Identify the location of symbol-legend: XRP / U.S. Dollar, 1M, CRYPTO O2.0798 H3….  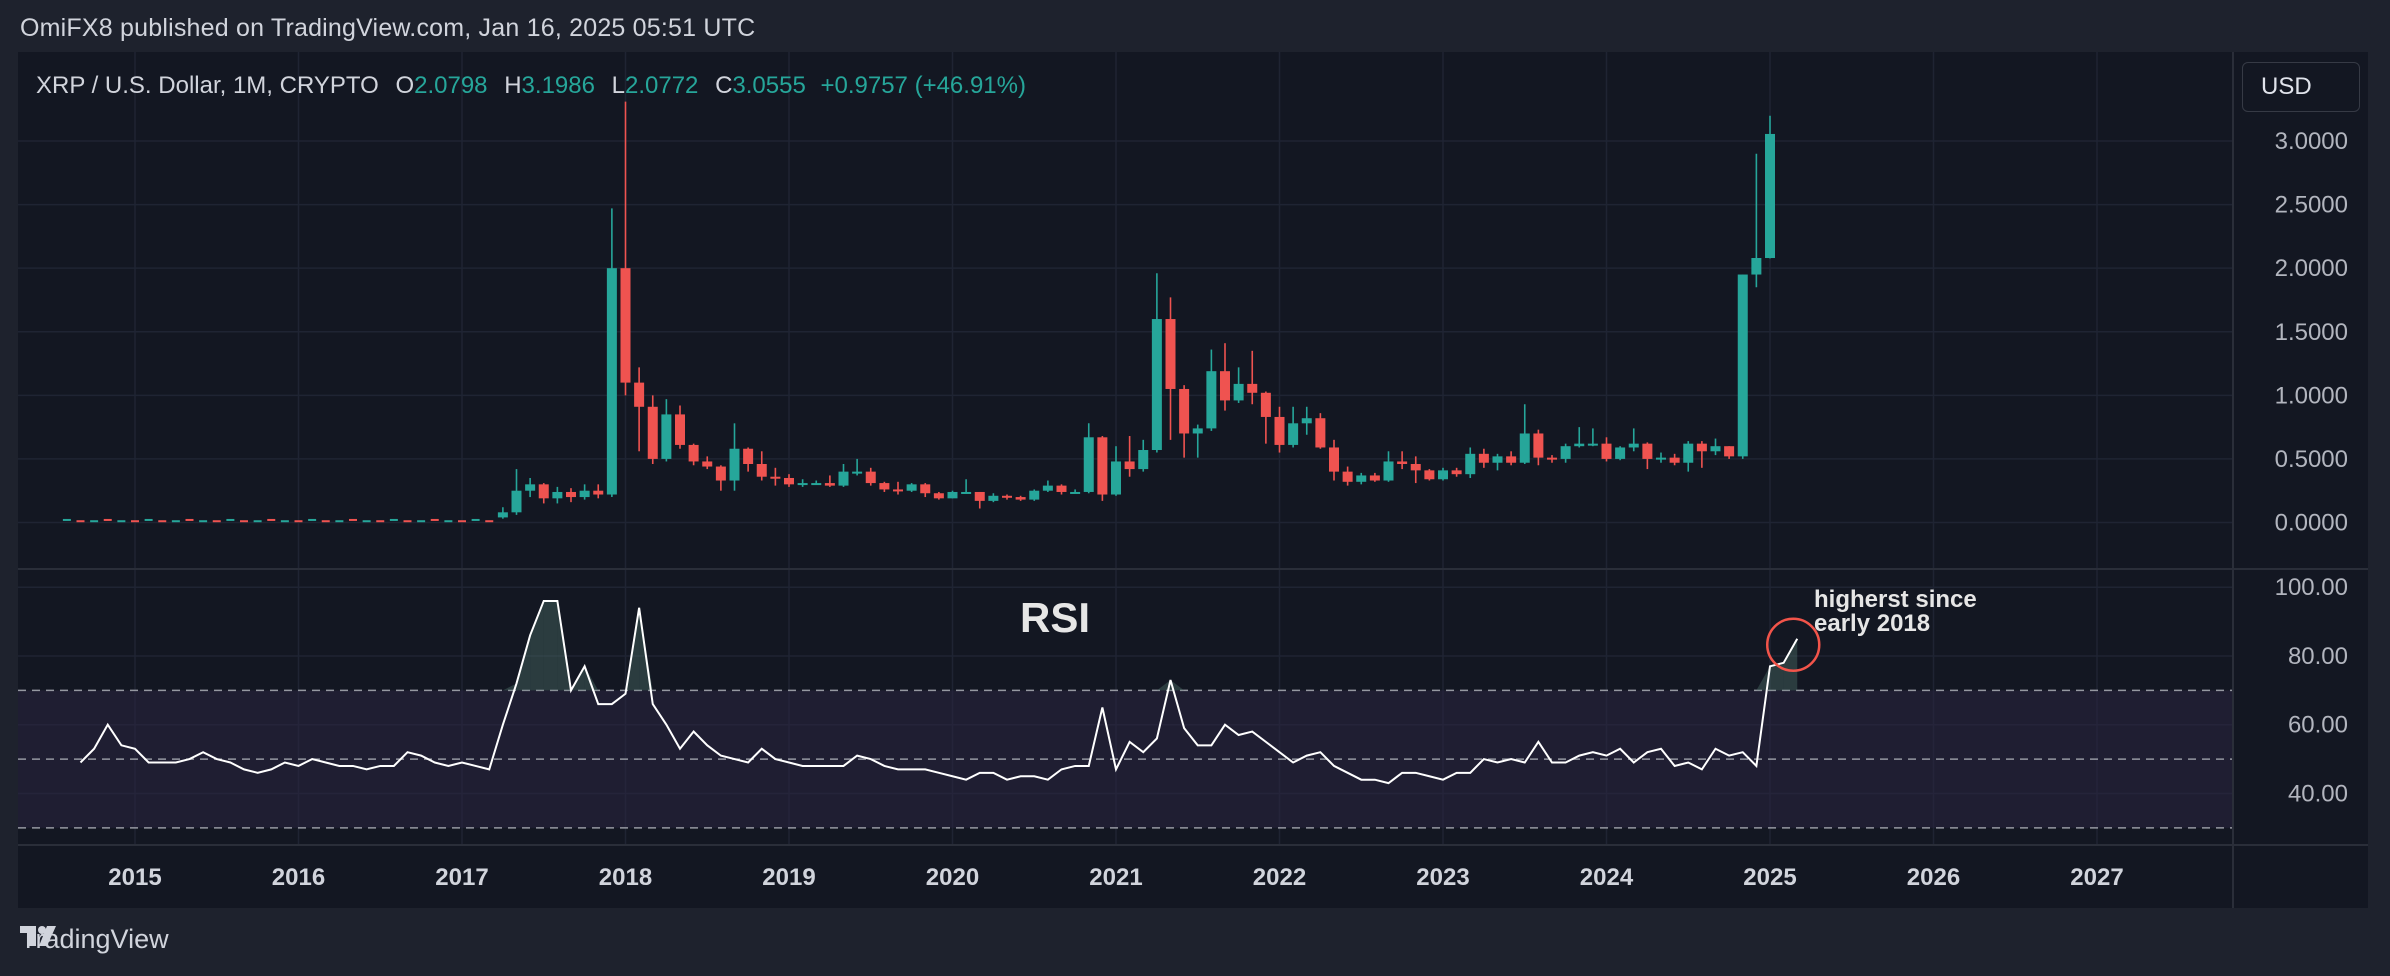
(531, 86).